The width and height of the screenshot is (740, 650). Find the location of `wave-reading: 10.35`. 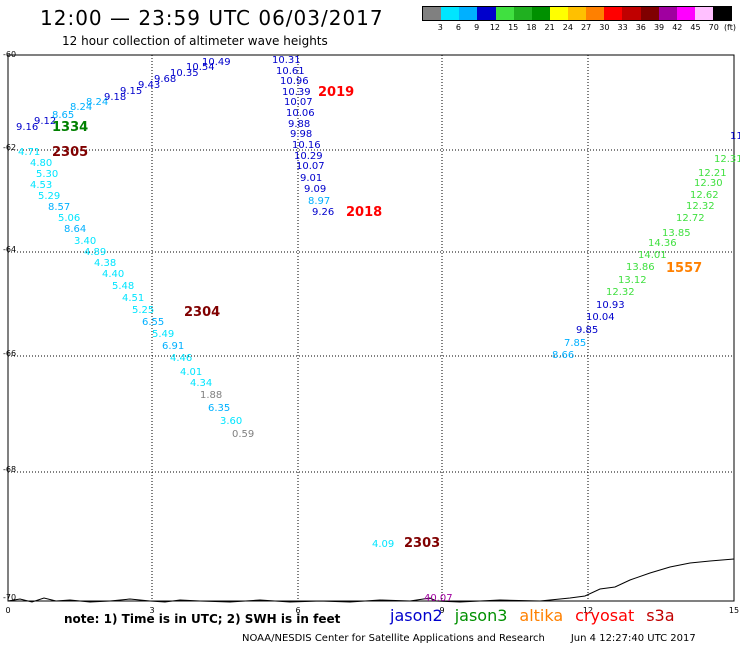

wave-reading: 10.35 is located at coordinates (184, 73).